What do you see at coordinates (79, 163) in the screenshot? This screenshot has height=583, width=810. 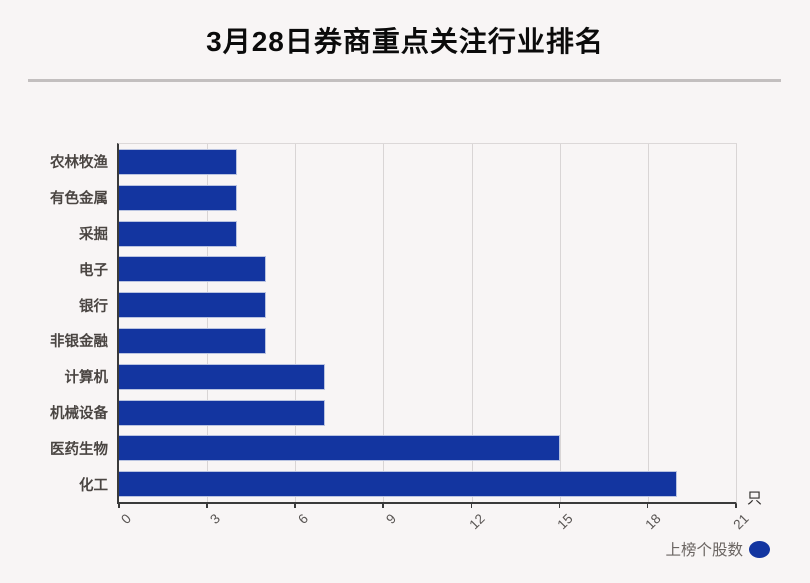 I see `category-label: 农林牧渔` at bounding box center [79, 163].